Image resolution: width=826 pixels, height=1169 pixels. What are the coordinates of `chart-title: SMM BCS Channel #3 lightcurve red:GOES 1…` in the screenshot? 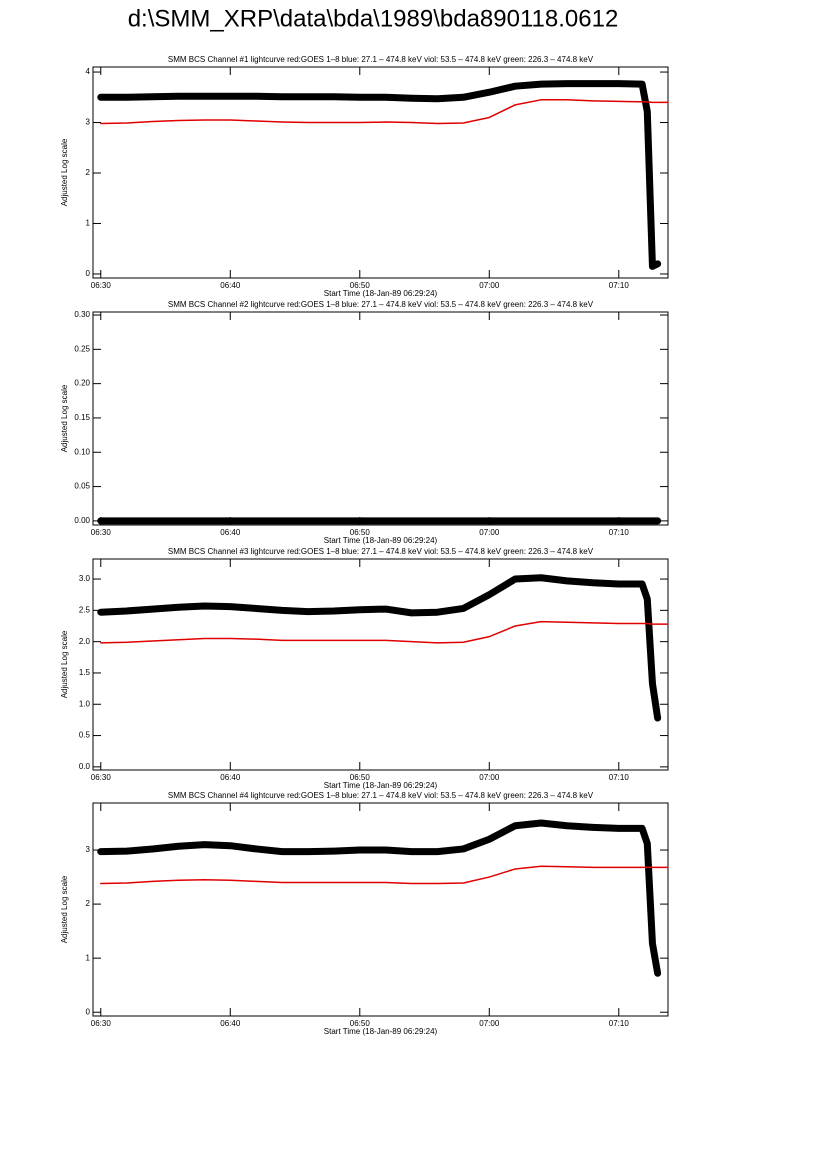 It's located at (381, 551).